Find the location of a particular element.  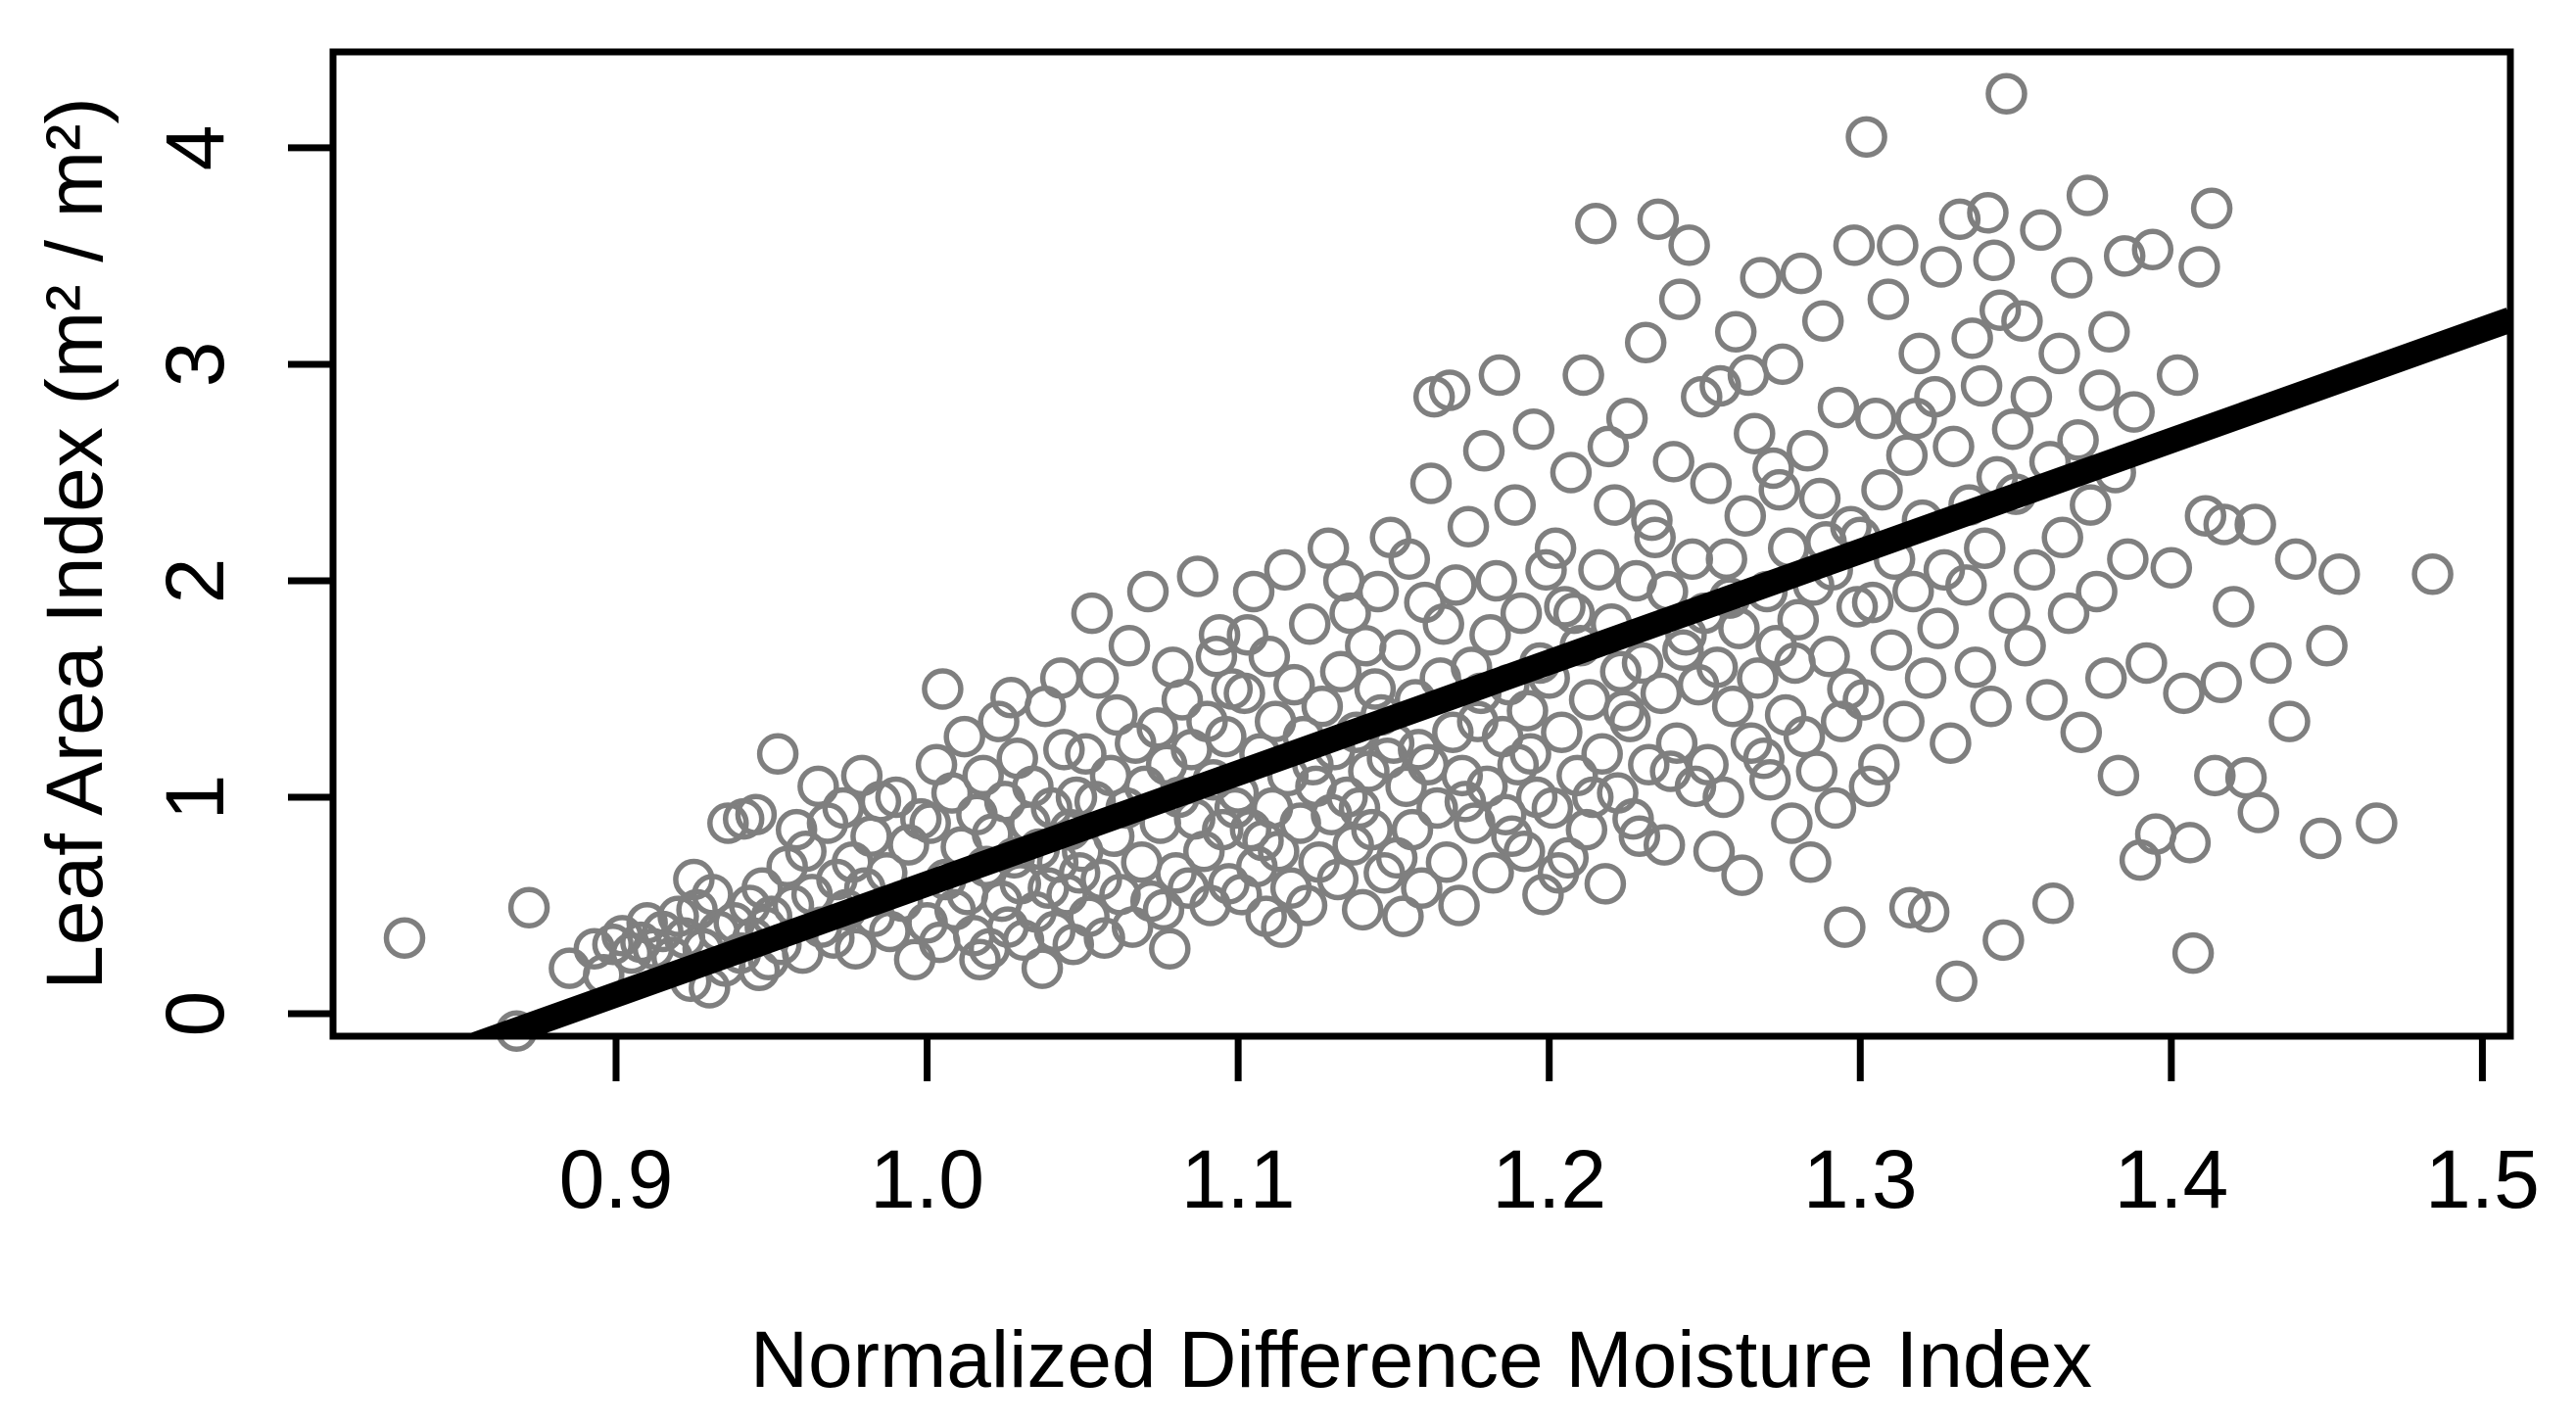

y-tick-label: 2 is located at coordinates (195, 581).